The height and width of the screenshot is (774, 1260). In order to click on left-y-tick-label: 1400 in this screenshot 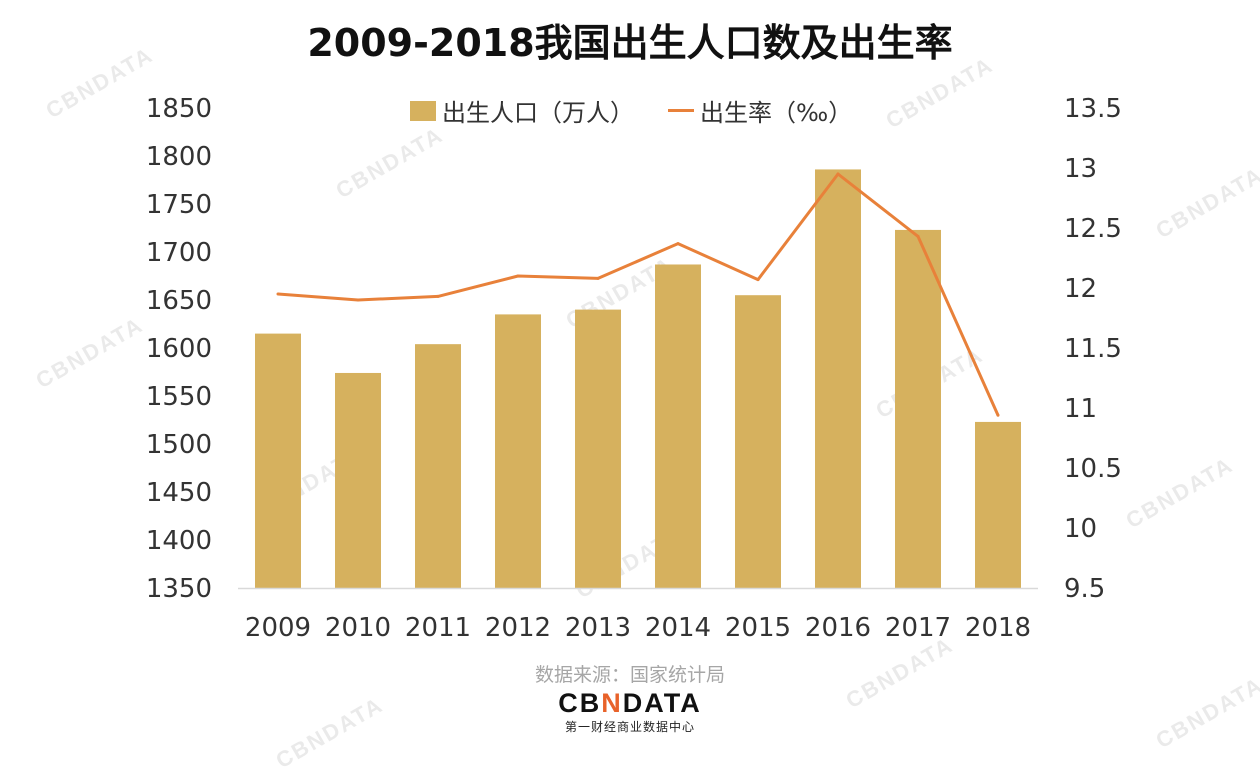, I will do `click(179, 541)`.